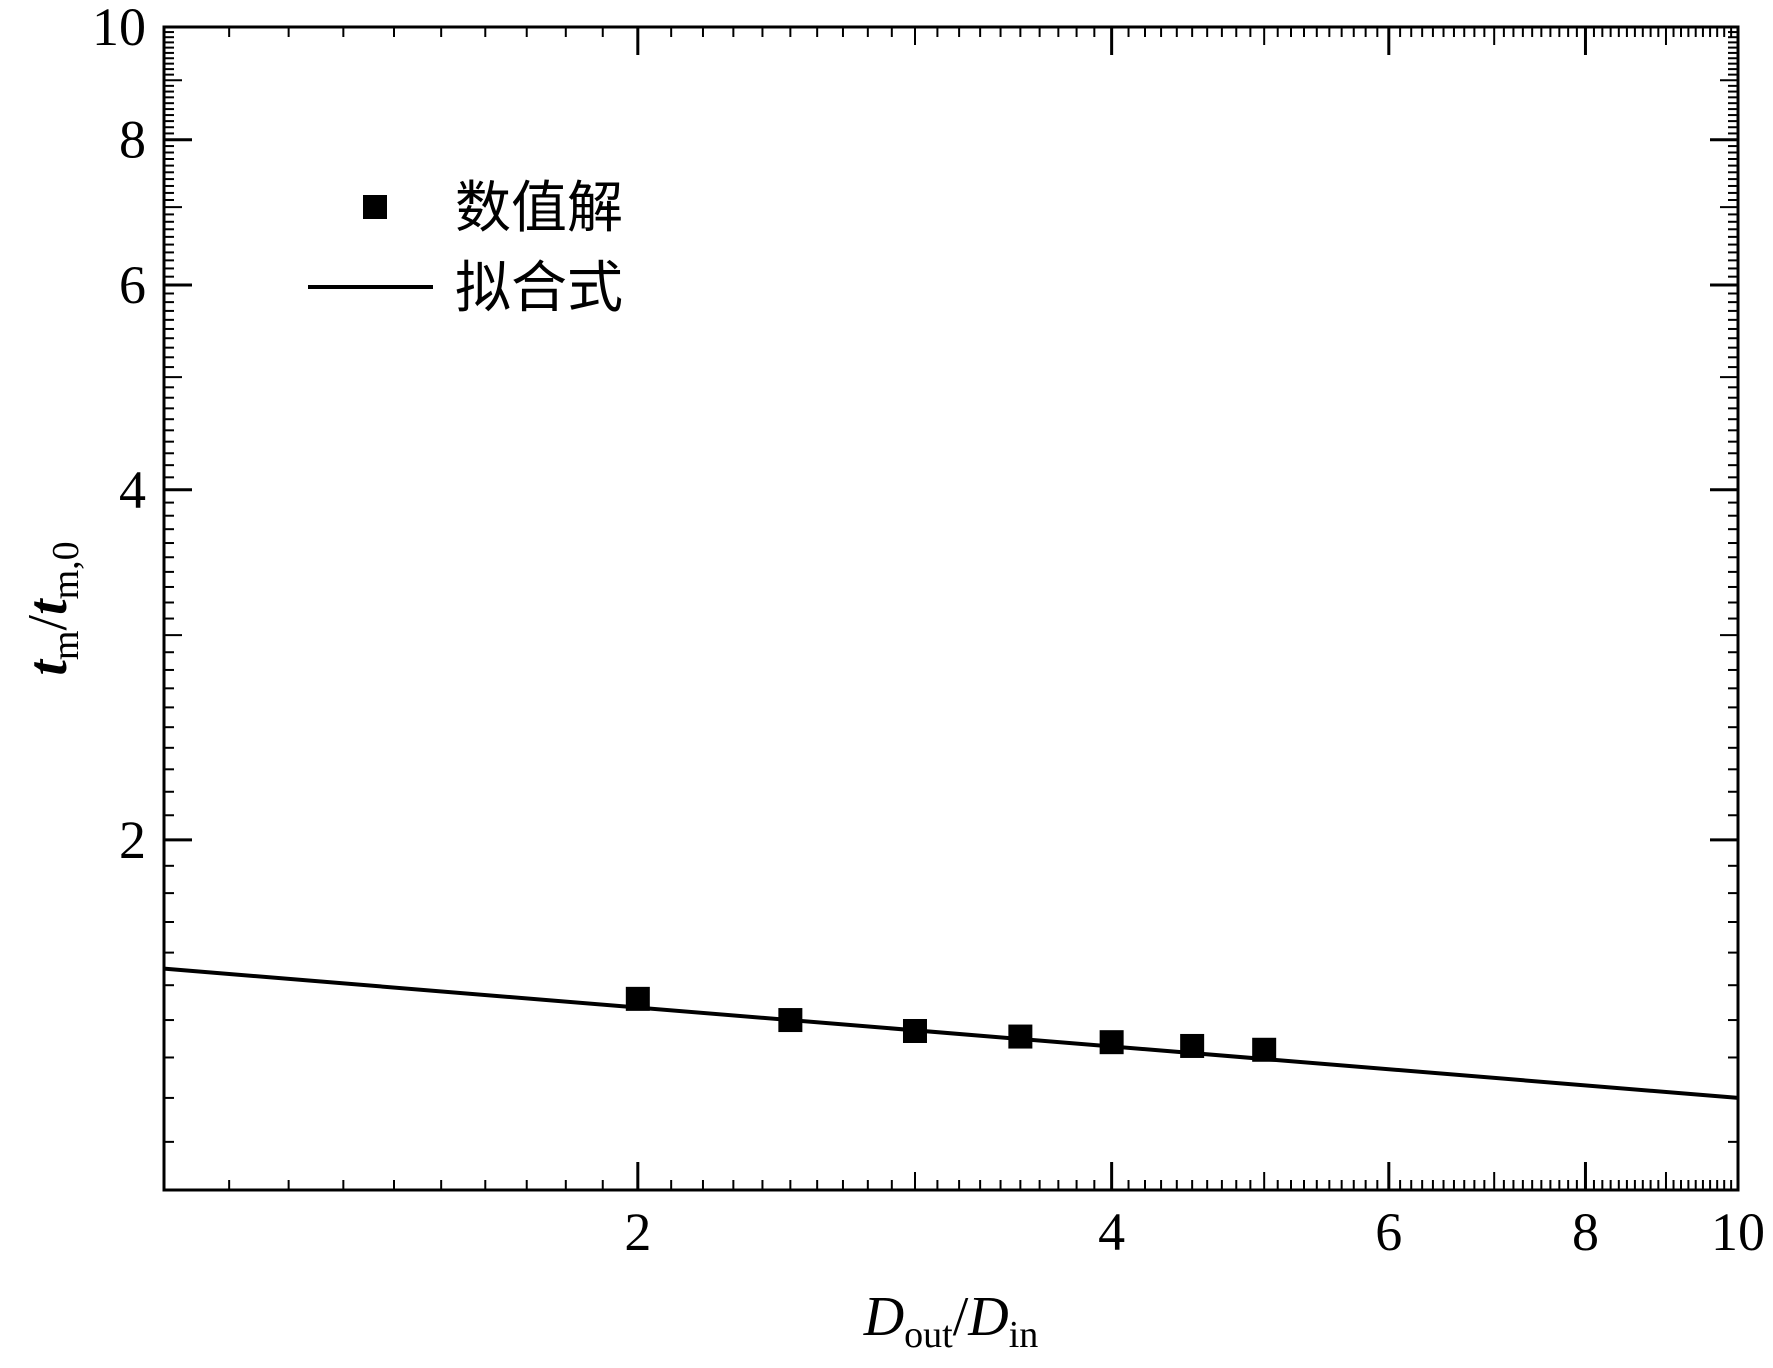 This screenshot has height=1368, width=1773. I want to click on x-tick-label: 4, so click(1111, 1232).